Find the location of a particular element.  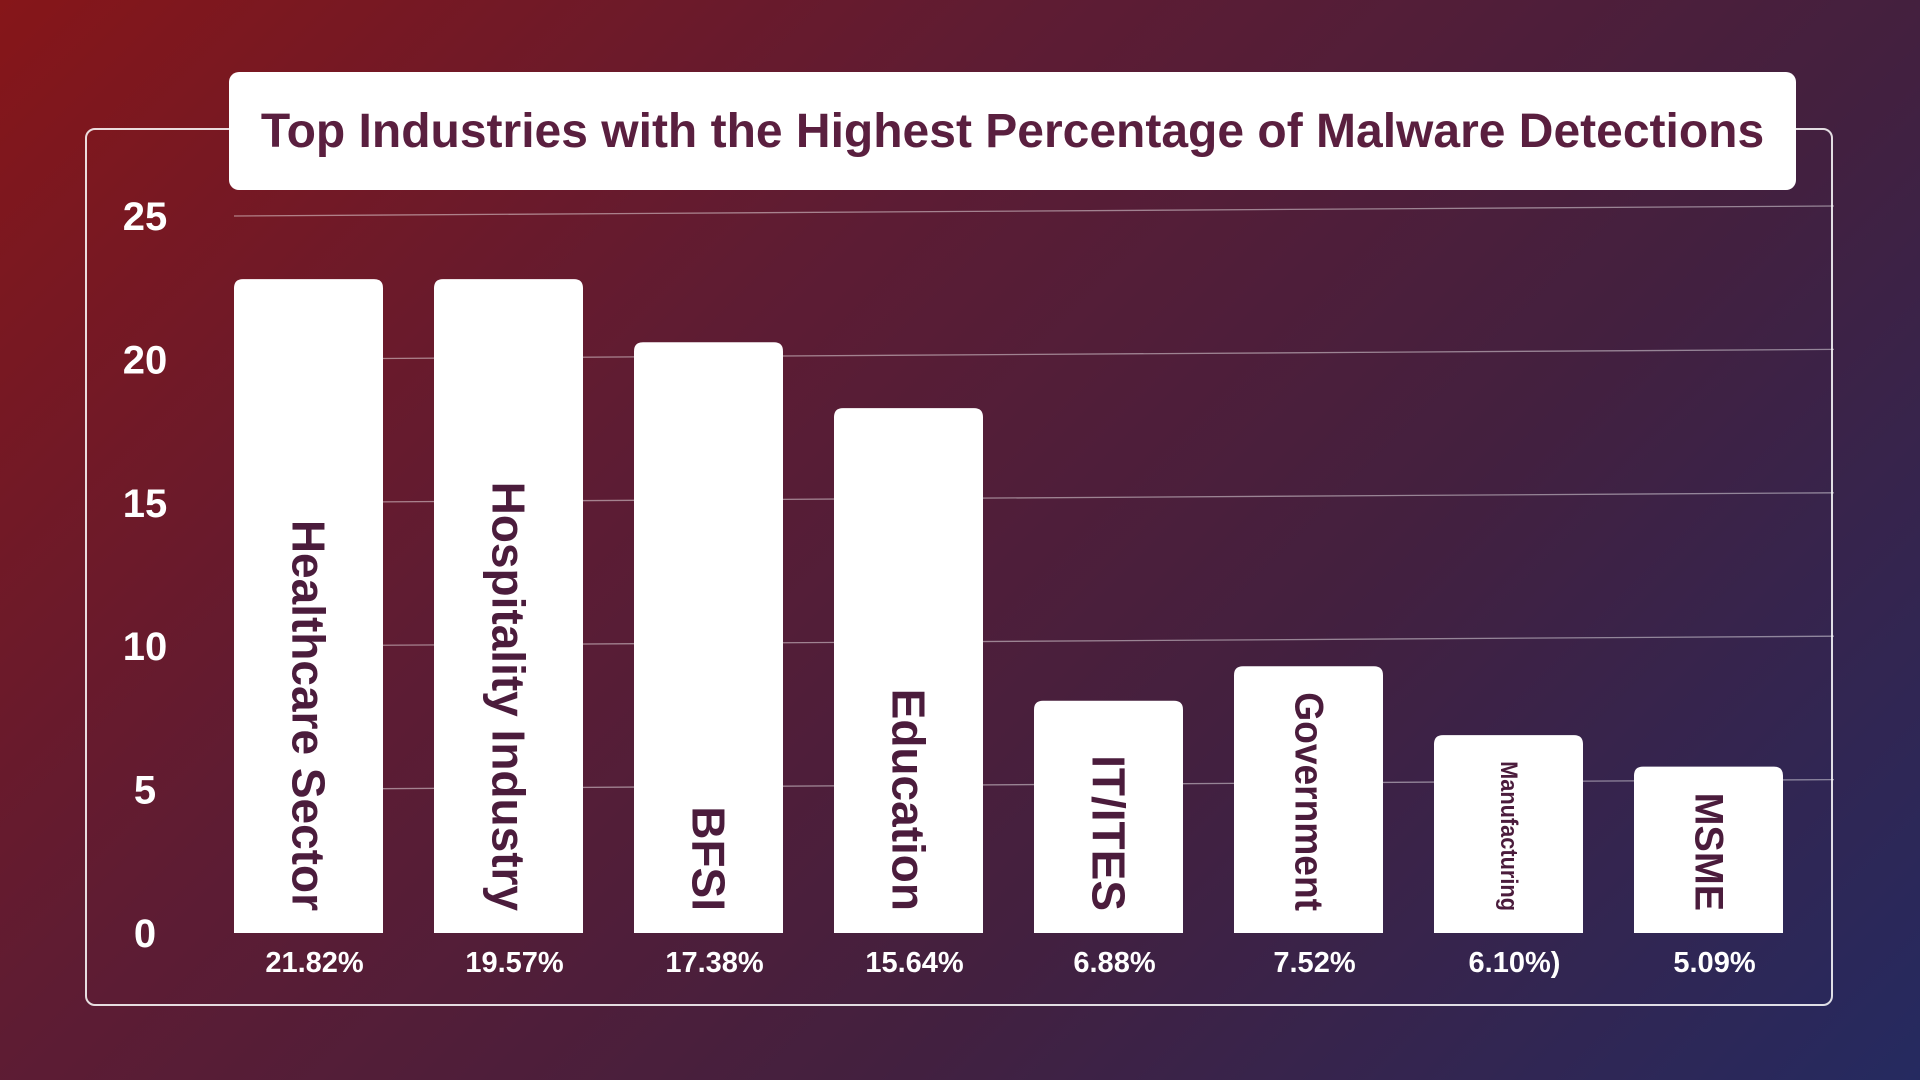

y-axis-ticks: 0 5 10 15 20 25 is located at coordinates (145, 575).